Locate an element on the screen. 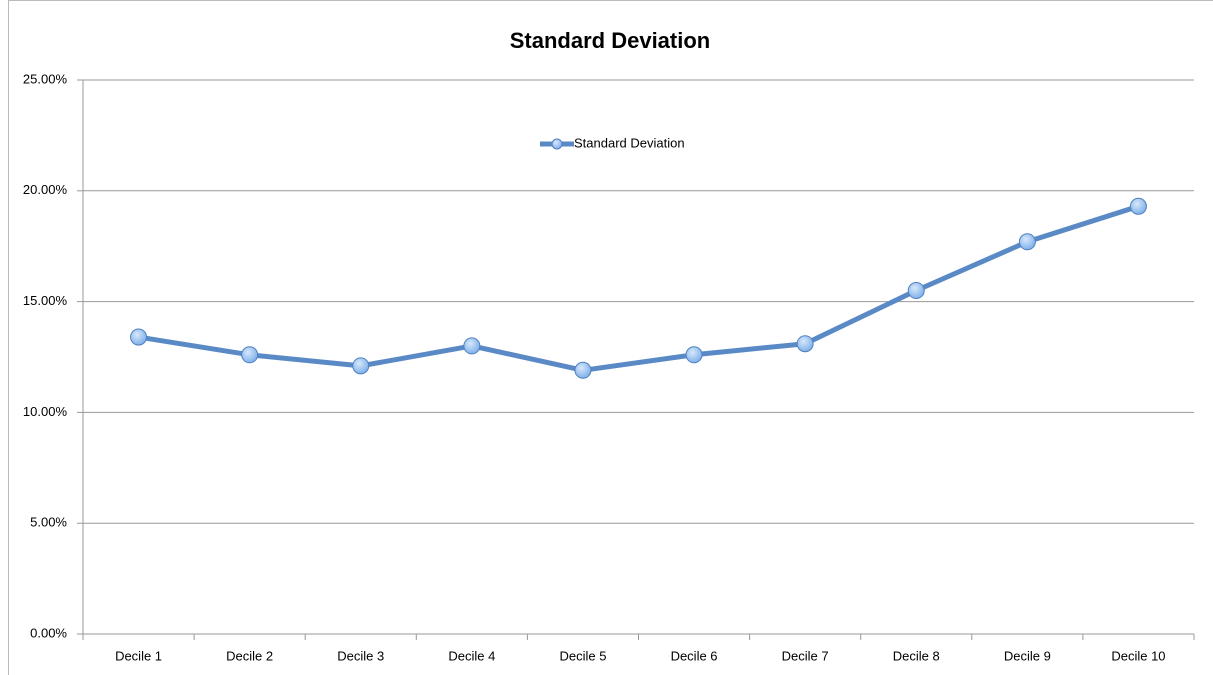 The width and height of the screenshot is (1213, 675). legend-marker is located at coordinates (557, 144).